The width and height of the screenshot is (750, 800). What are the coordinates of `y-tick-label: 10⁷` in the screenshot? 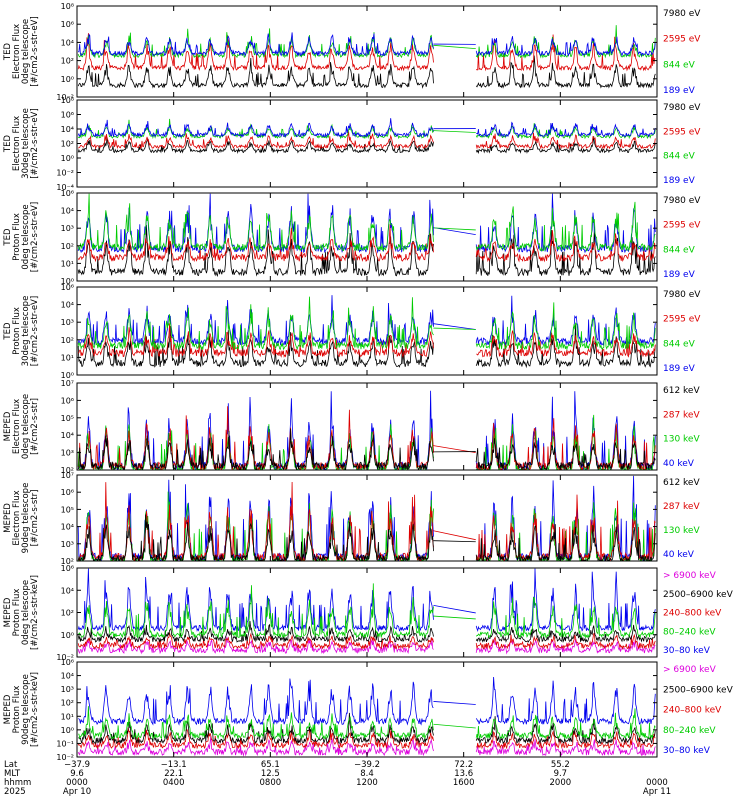 It's located at (67, 383).